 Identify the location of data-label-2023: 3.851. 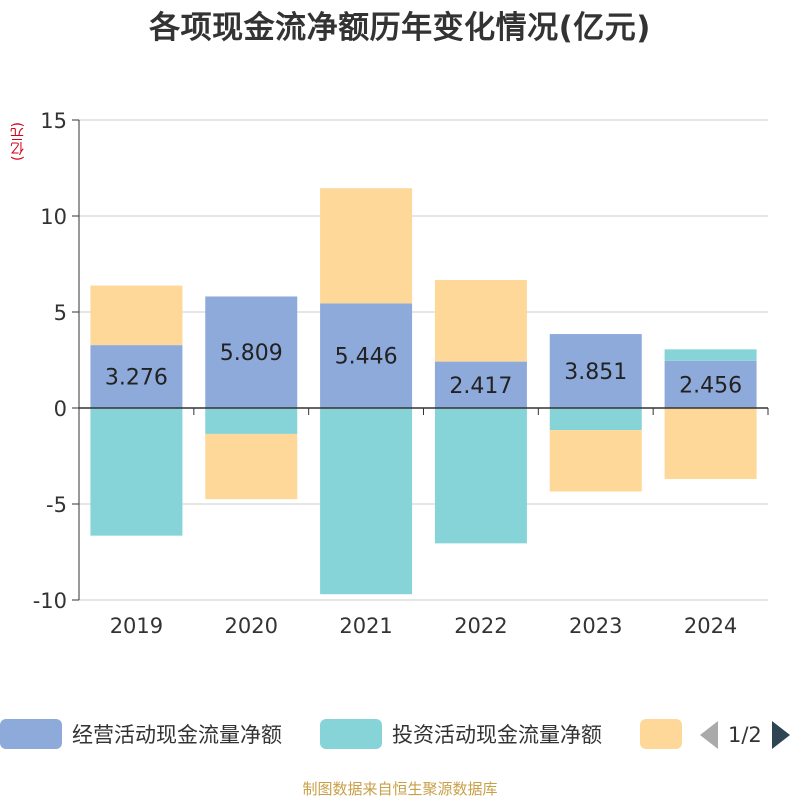
(595, 372).